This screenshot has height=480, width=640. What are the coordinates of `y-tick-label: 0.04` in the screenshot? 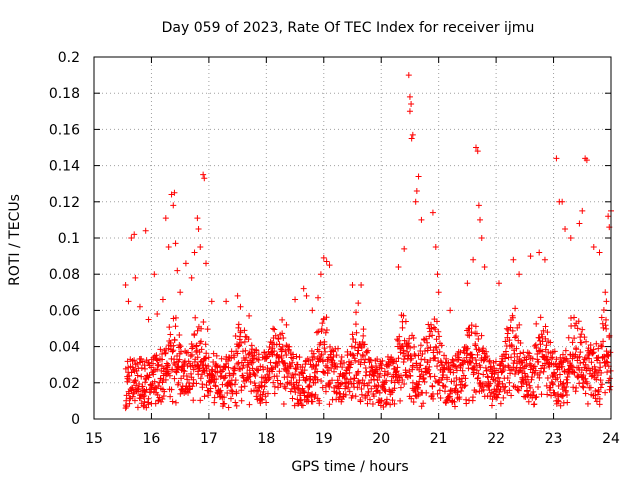 It's located at (64, 348).